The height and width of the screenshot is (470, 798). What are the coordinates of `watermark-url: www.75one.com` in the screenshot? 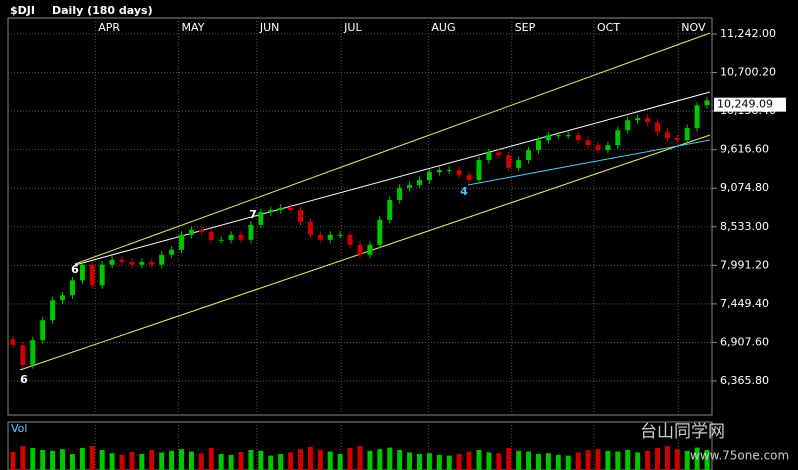 It's located at (739, 456).